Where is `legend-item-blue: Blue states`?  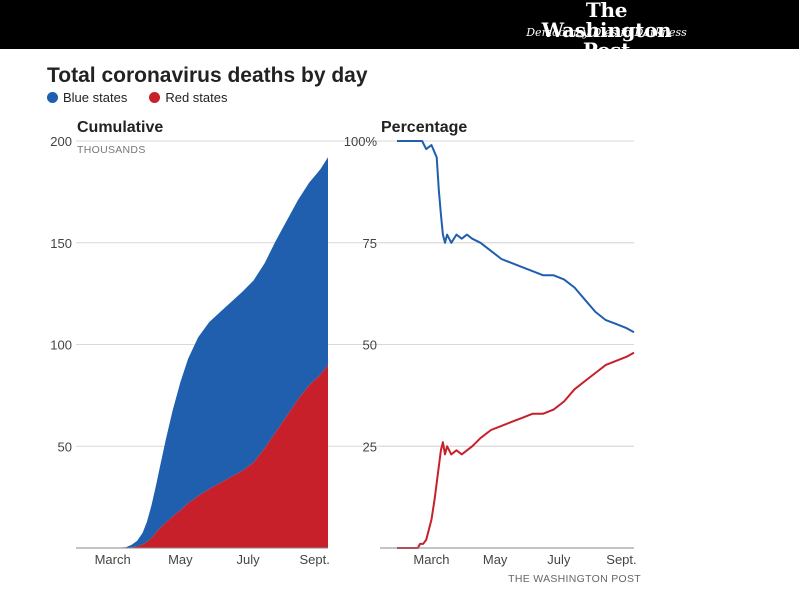
legend-item-blue: Blue states is located at coordinates (87, 97).